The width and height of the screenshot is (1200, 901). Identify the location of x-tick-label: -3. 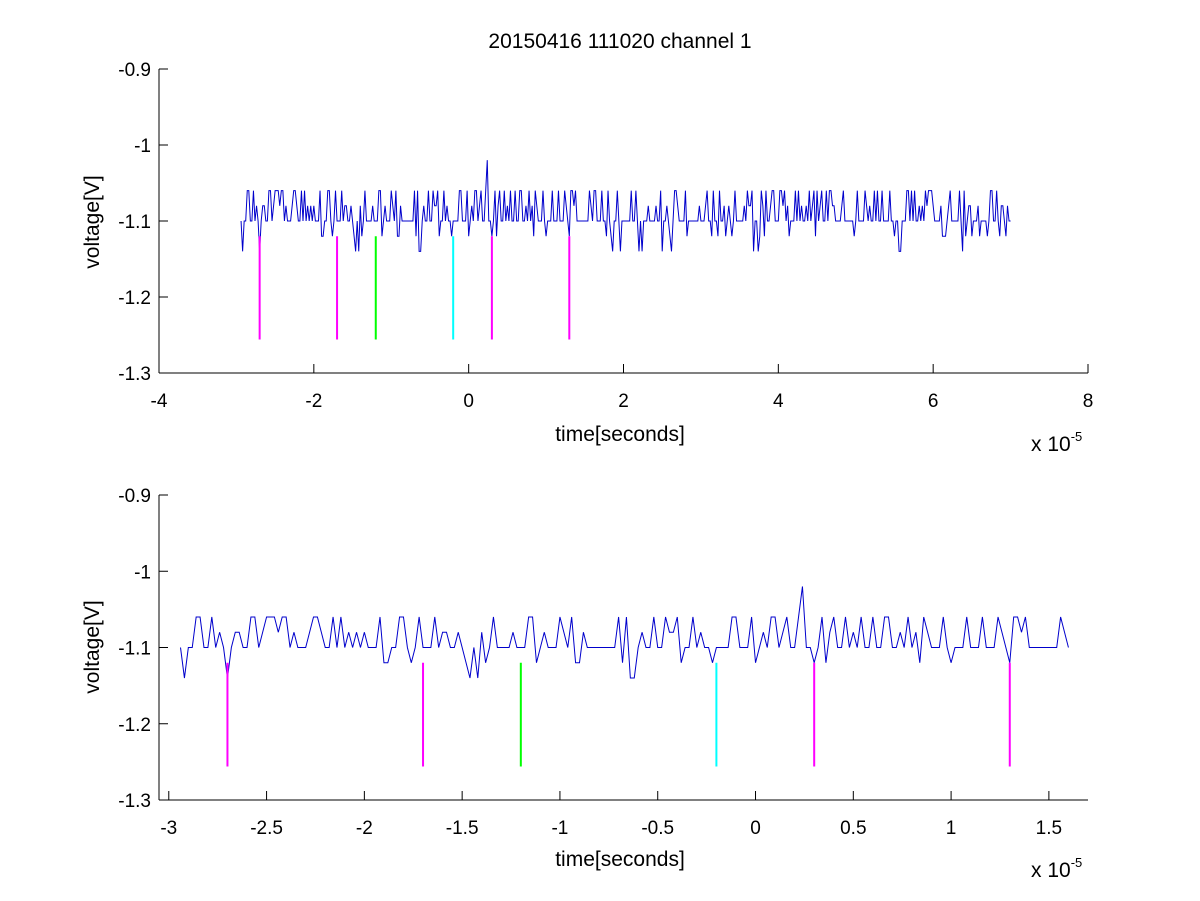
(168, 828).